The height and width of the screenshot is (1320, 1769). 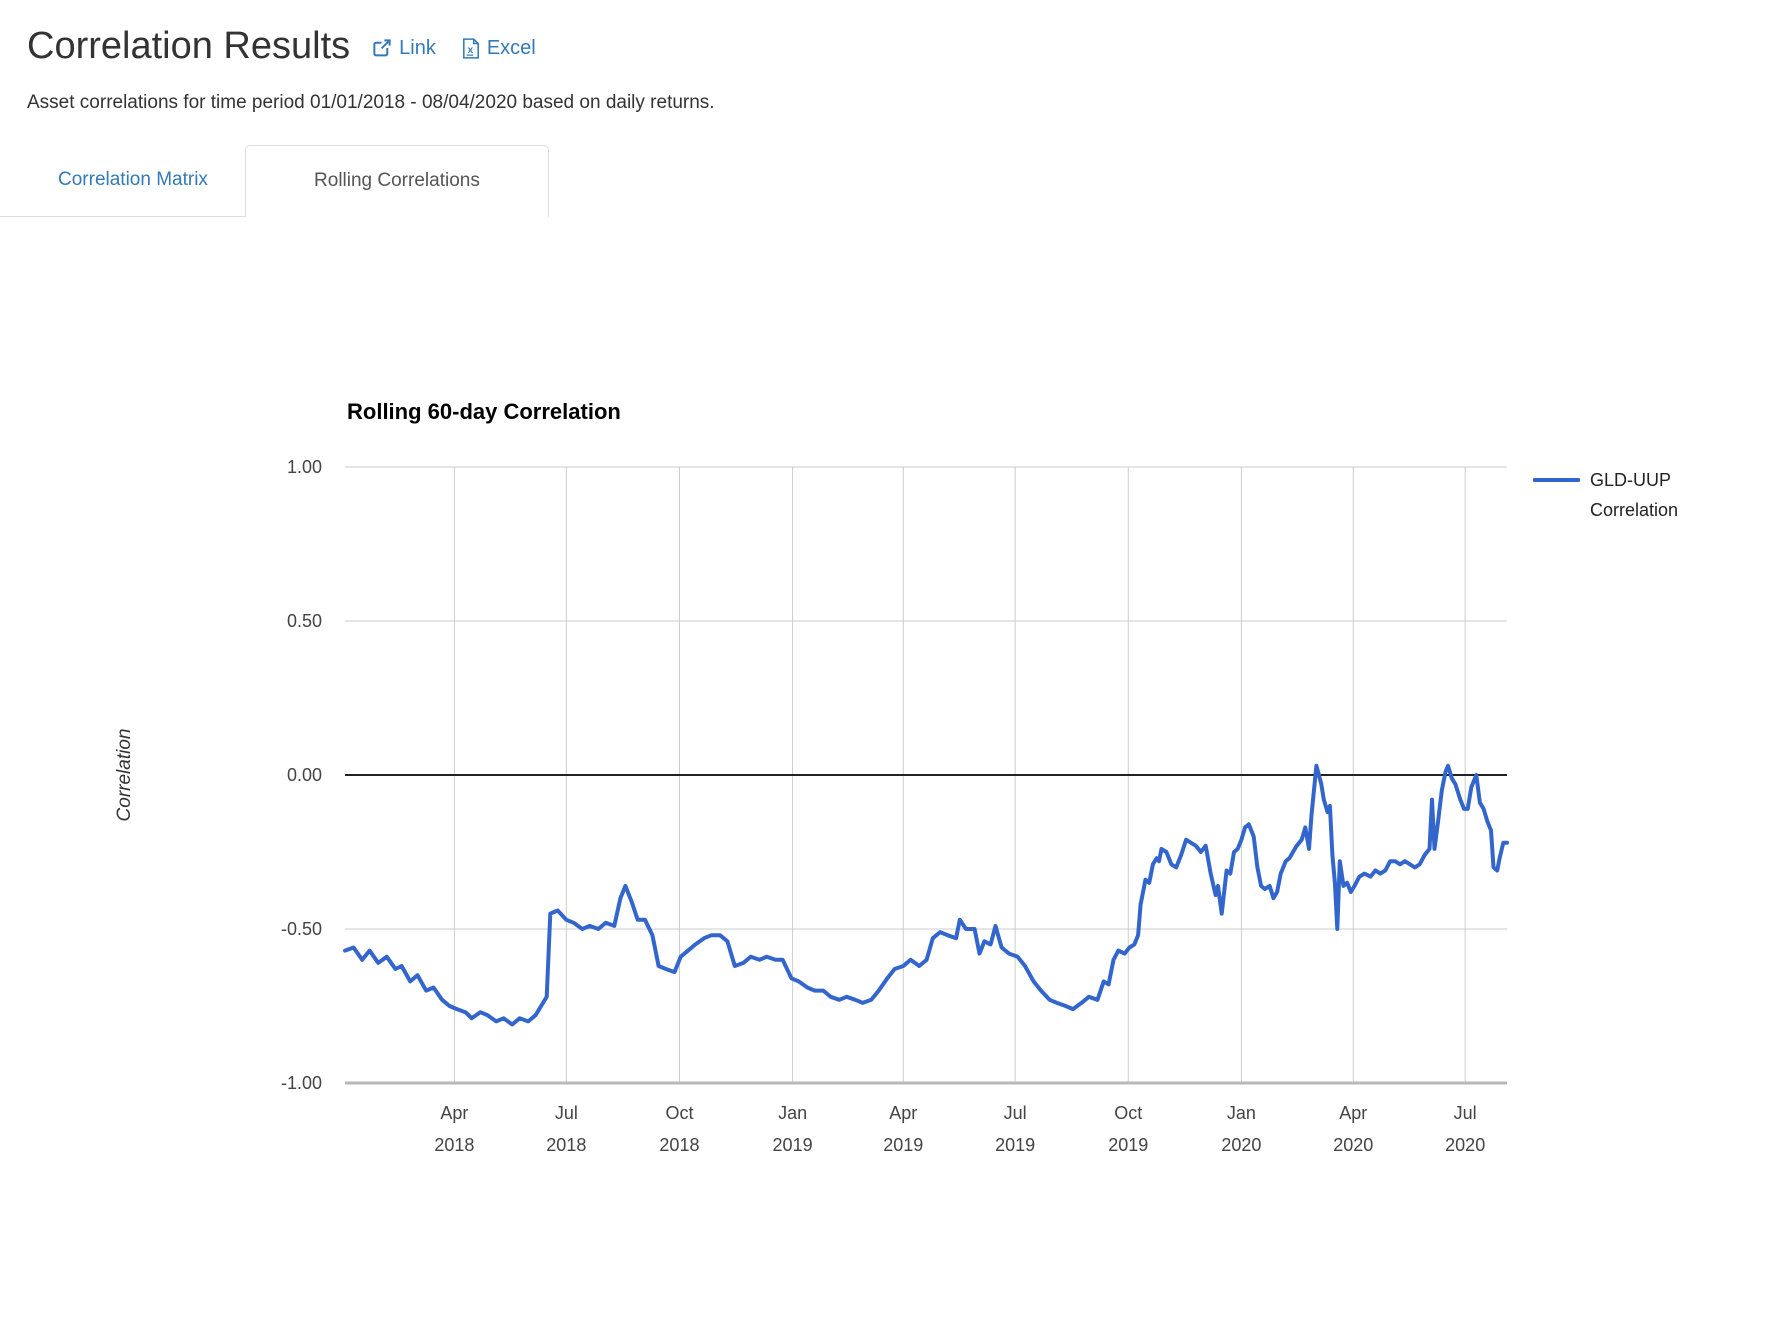 What do you see at coordinates (301, 928) in the screenshot?
I see `y-tick-label: -0.50` at bounding box center [301, 928].